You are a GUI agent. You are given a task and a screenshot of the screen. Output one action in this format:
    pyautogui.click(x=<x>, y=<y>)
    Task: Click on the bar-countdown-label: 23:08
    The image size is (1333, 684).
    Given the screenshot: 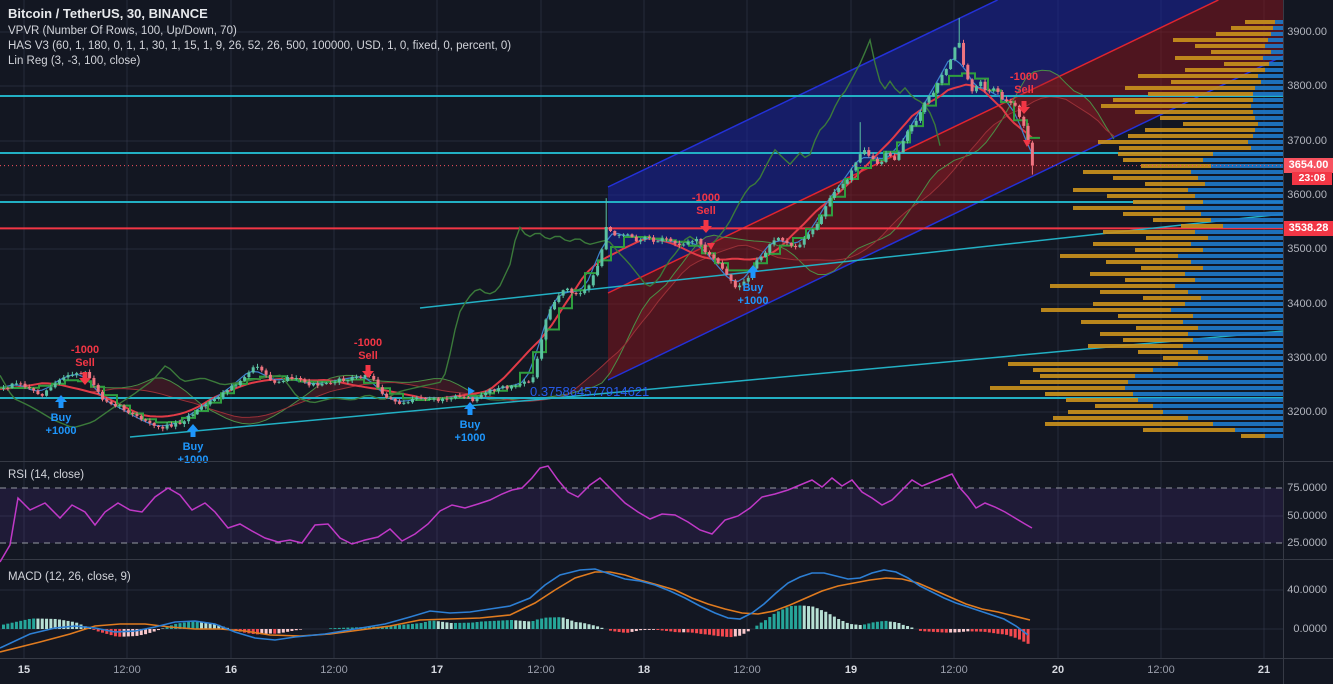 What is the action you would take?
    pyautogui.click(x=1312, y=178)
    